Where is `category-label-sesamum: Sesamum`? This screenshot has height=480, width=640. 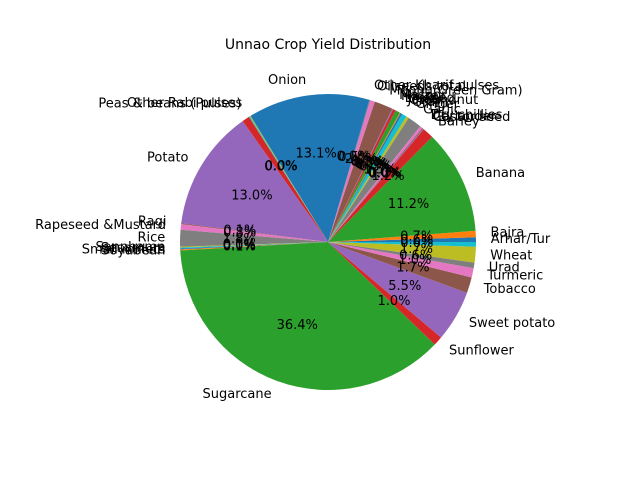
category-label-sesamum: Sesamum is located at coordinates (133, 248).